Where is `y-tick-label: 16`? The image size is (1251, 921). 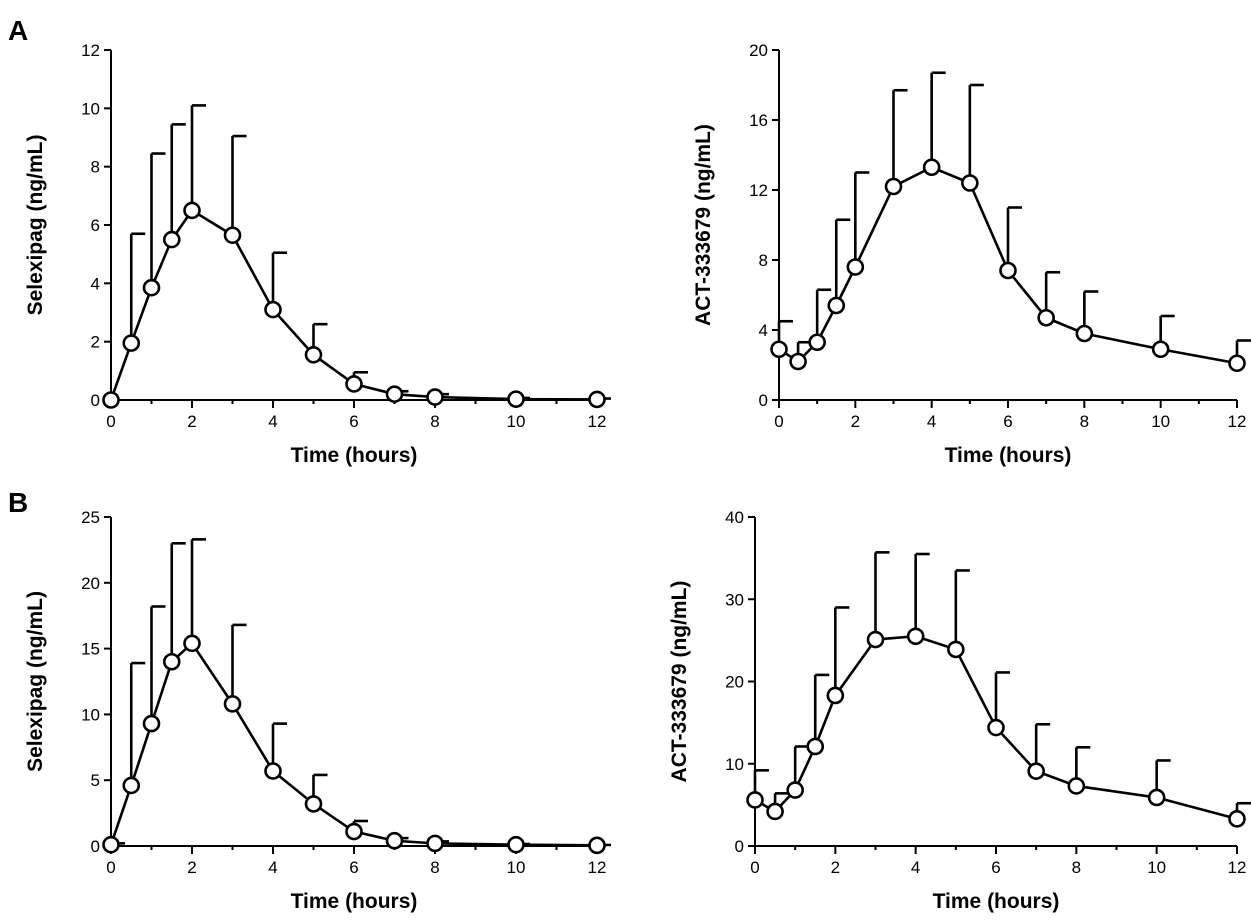 y-tick-label: 16 is located at coordinates (758, 120).